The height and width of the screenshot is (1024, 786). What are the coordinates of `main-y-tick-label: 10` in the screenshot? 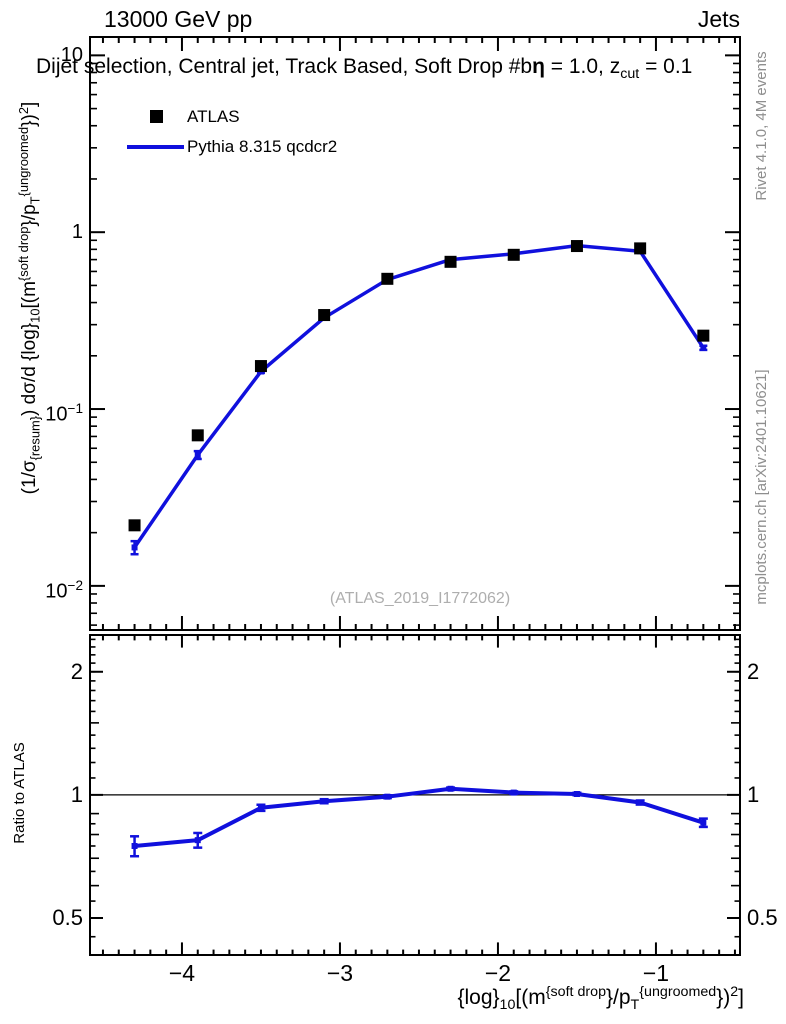 It's located at (71, 55).